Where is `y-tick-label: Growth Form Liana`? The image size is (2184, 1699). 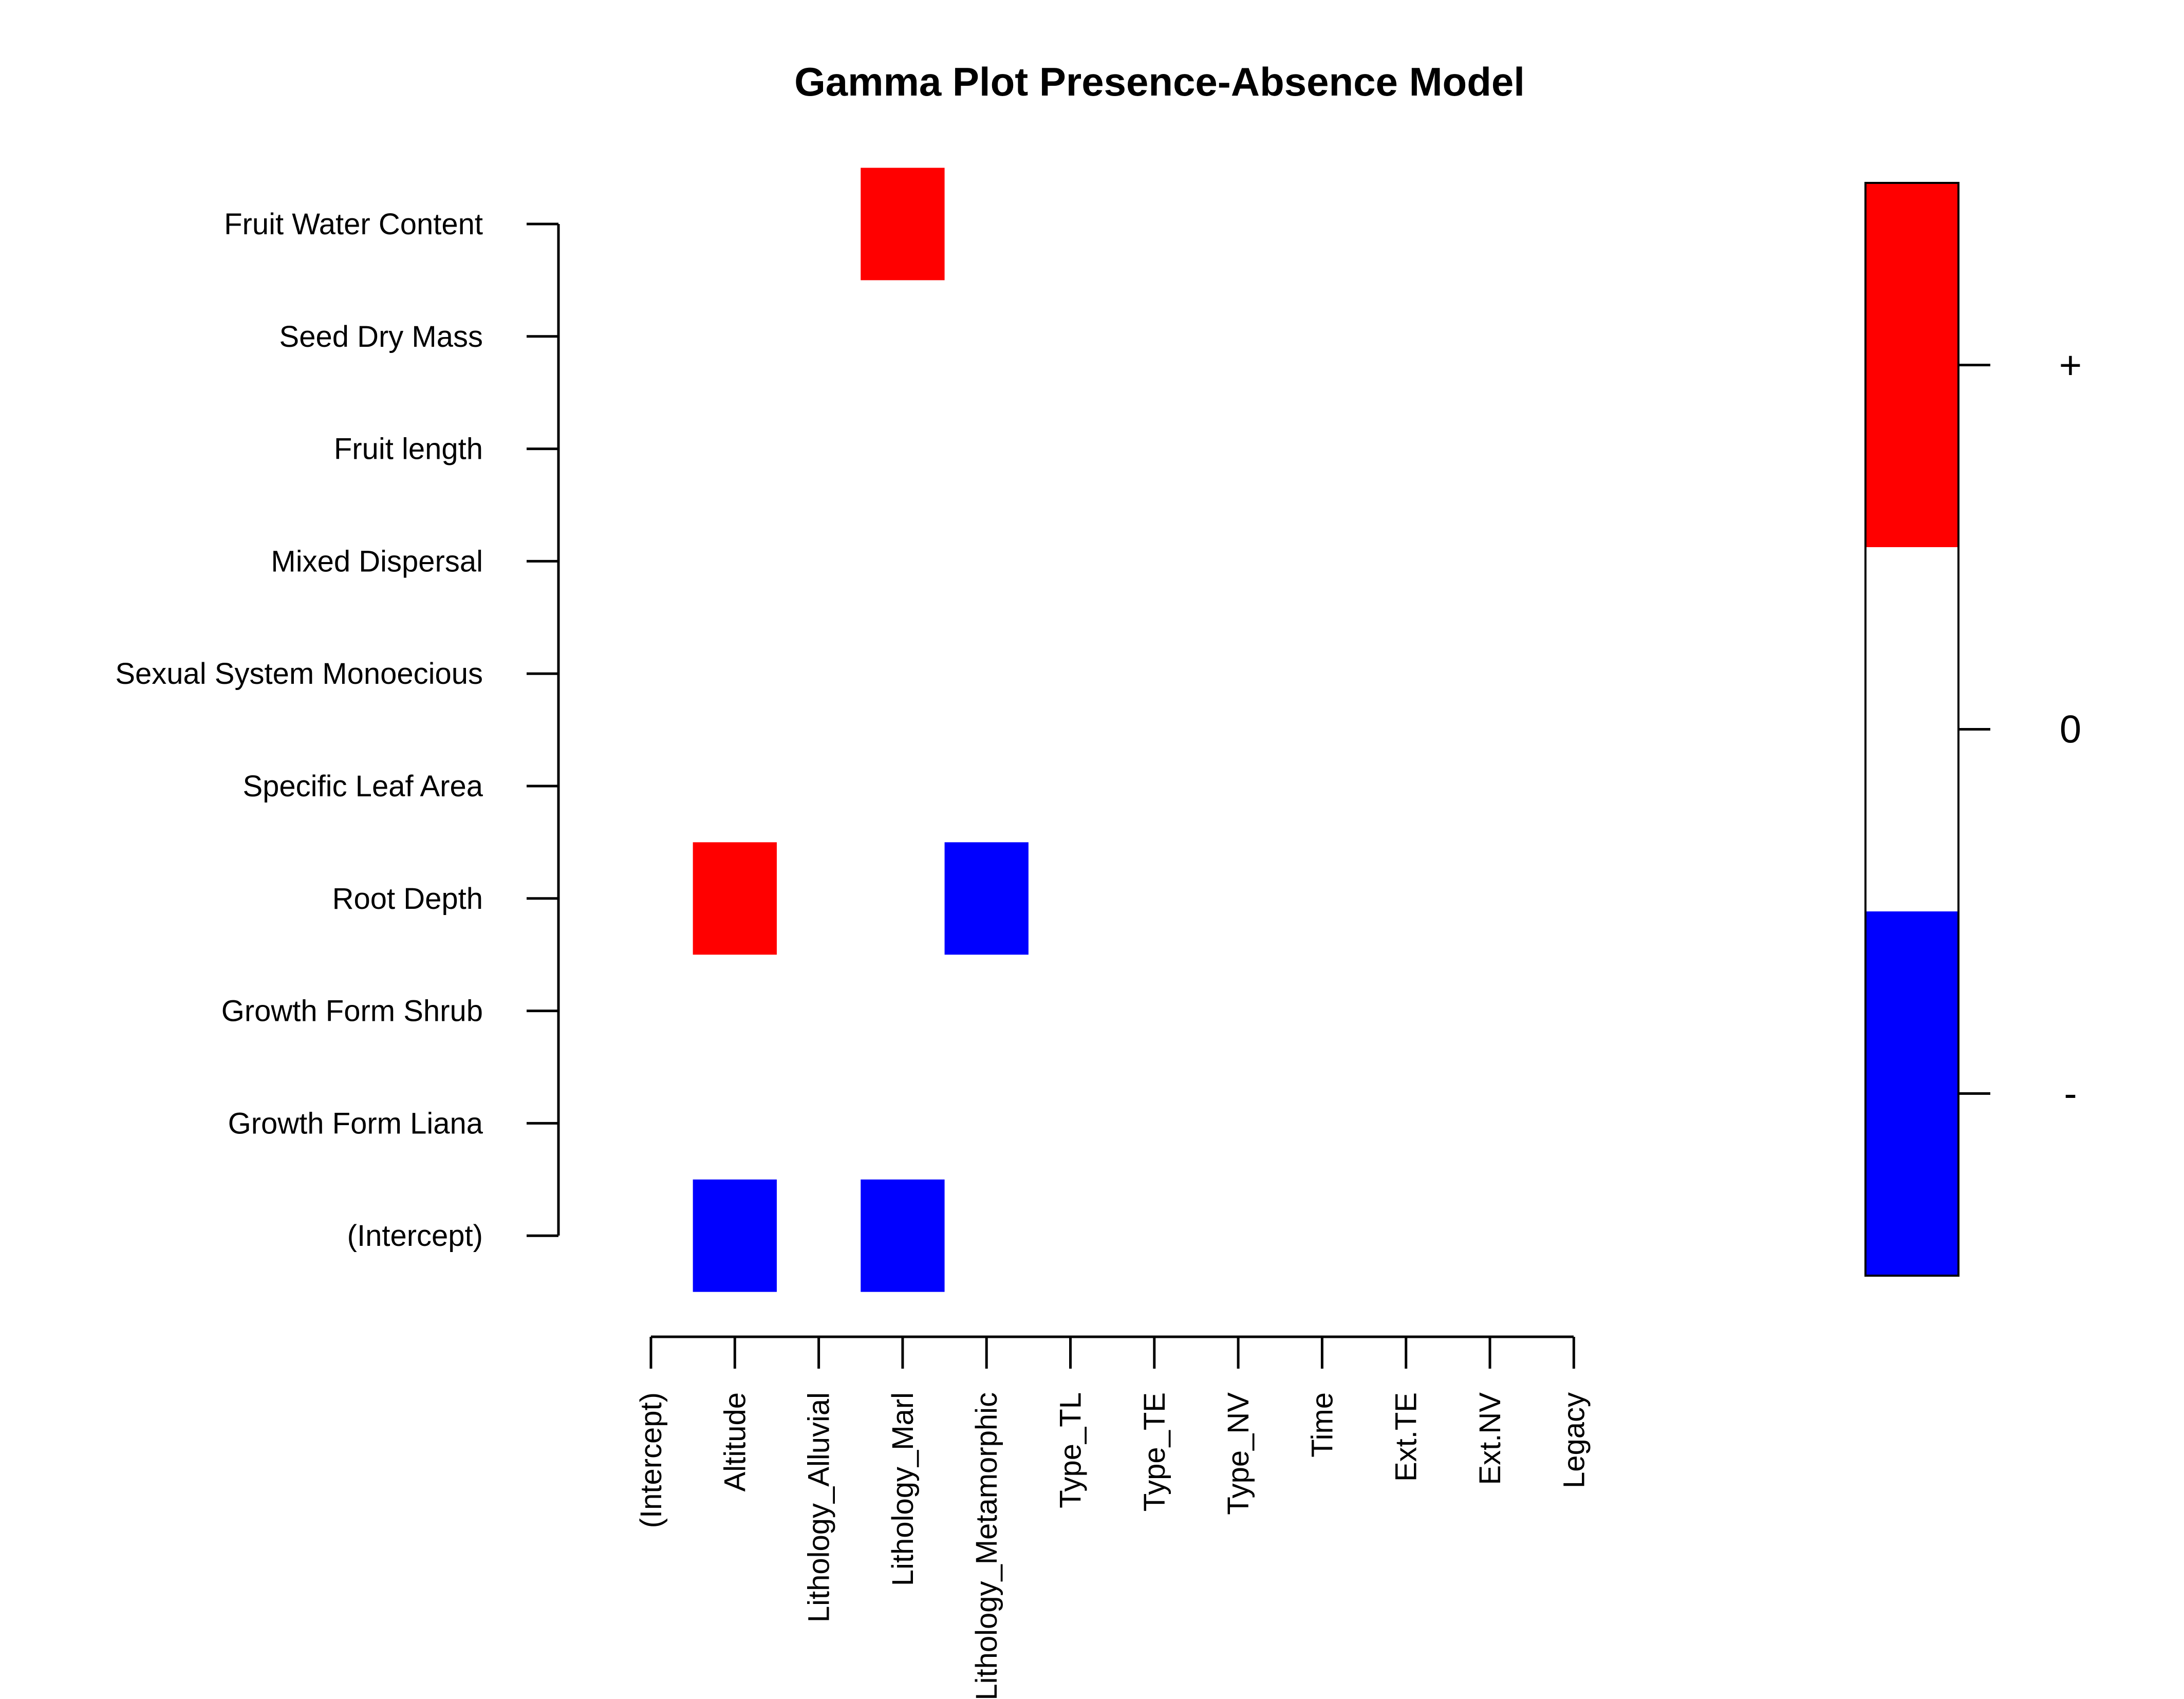
y-tick-label: Growth Form Liana is located at coordinates (355, 1123).